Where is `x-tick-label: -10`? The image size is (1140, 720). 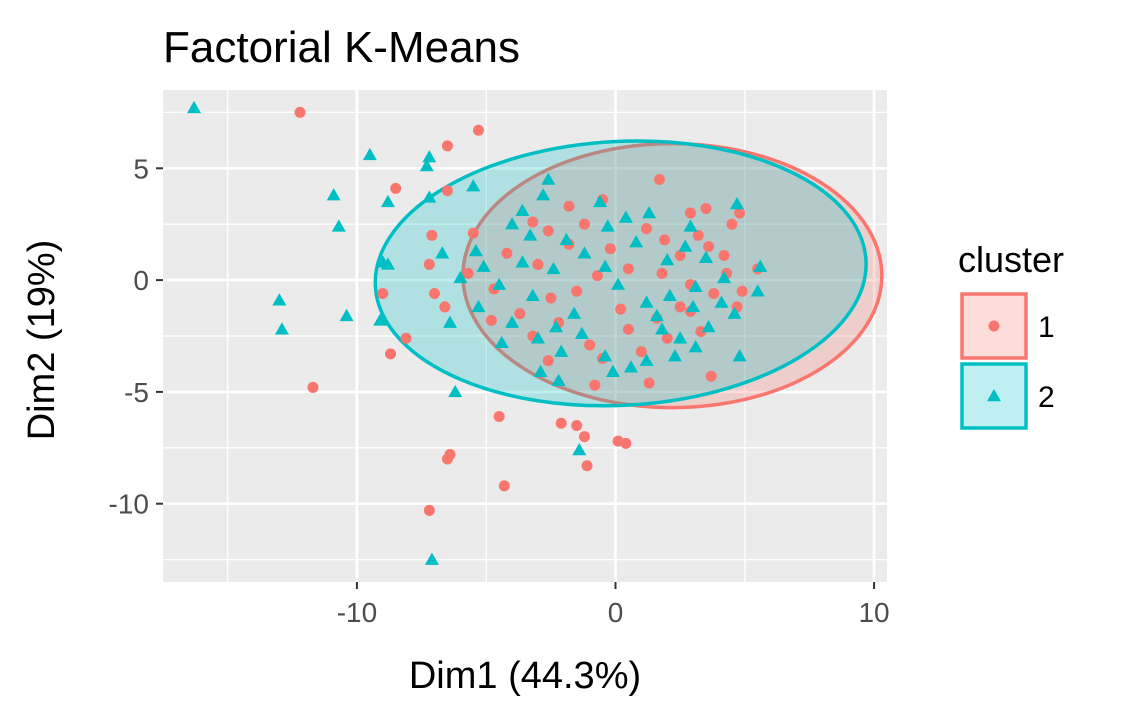
x-tick-label: -10 is located at coordinates (357, 612).